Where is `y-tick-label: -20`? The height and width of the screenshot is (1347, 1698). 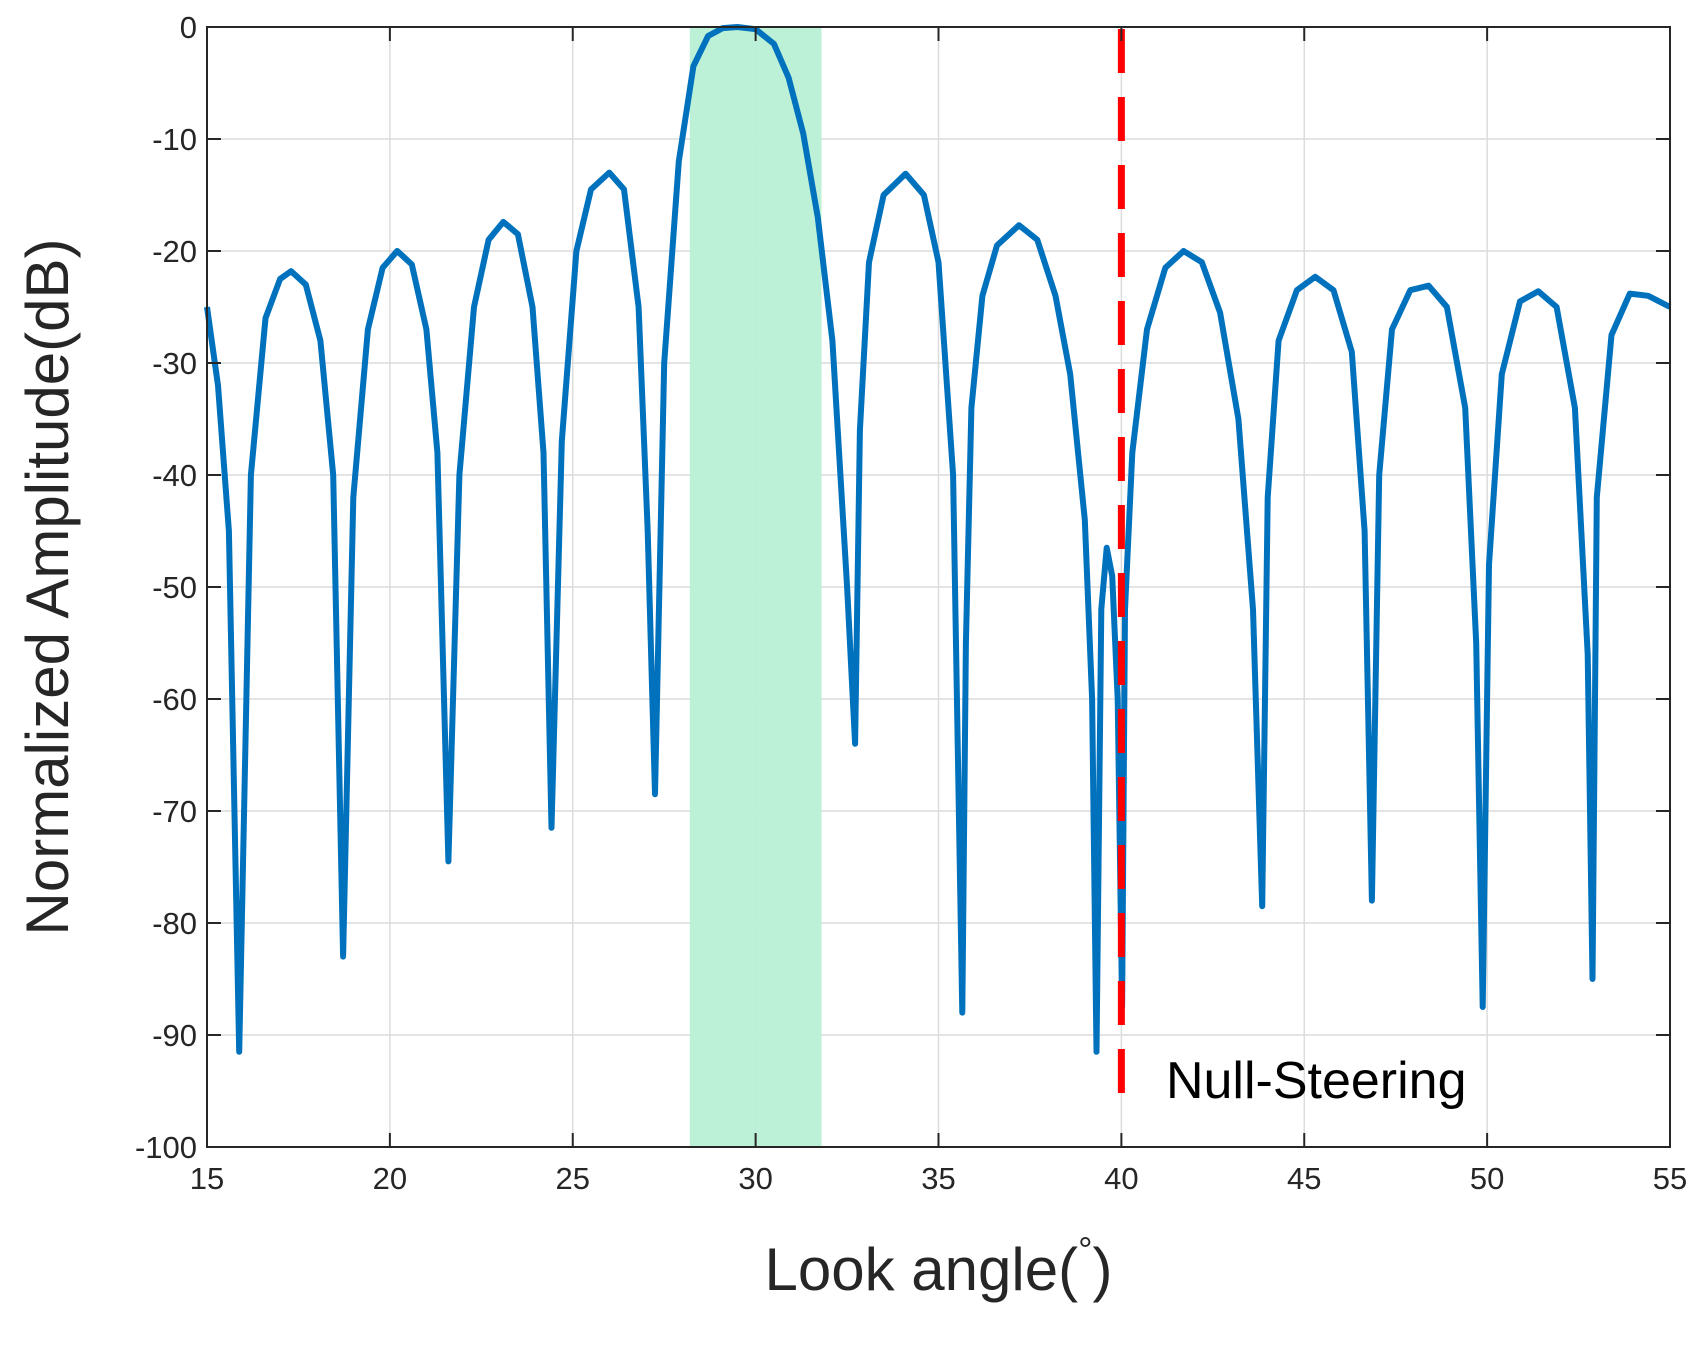 y-tick-label: -20 is located at coordinates (174, 251).